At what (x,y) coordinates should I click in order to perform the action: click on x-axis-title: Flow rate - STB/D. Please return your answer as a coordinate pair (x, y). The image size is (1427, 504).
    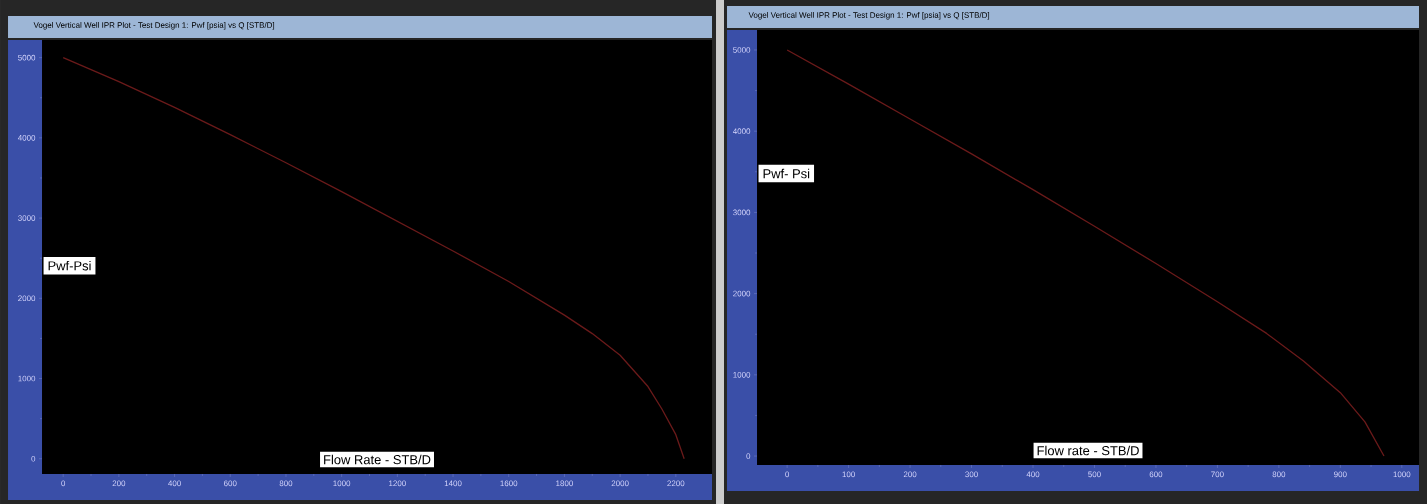
    Looking at the image, I should click on (1088, 450).